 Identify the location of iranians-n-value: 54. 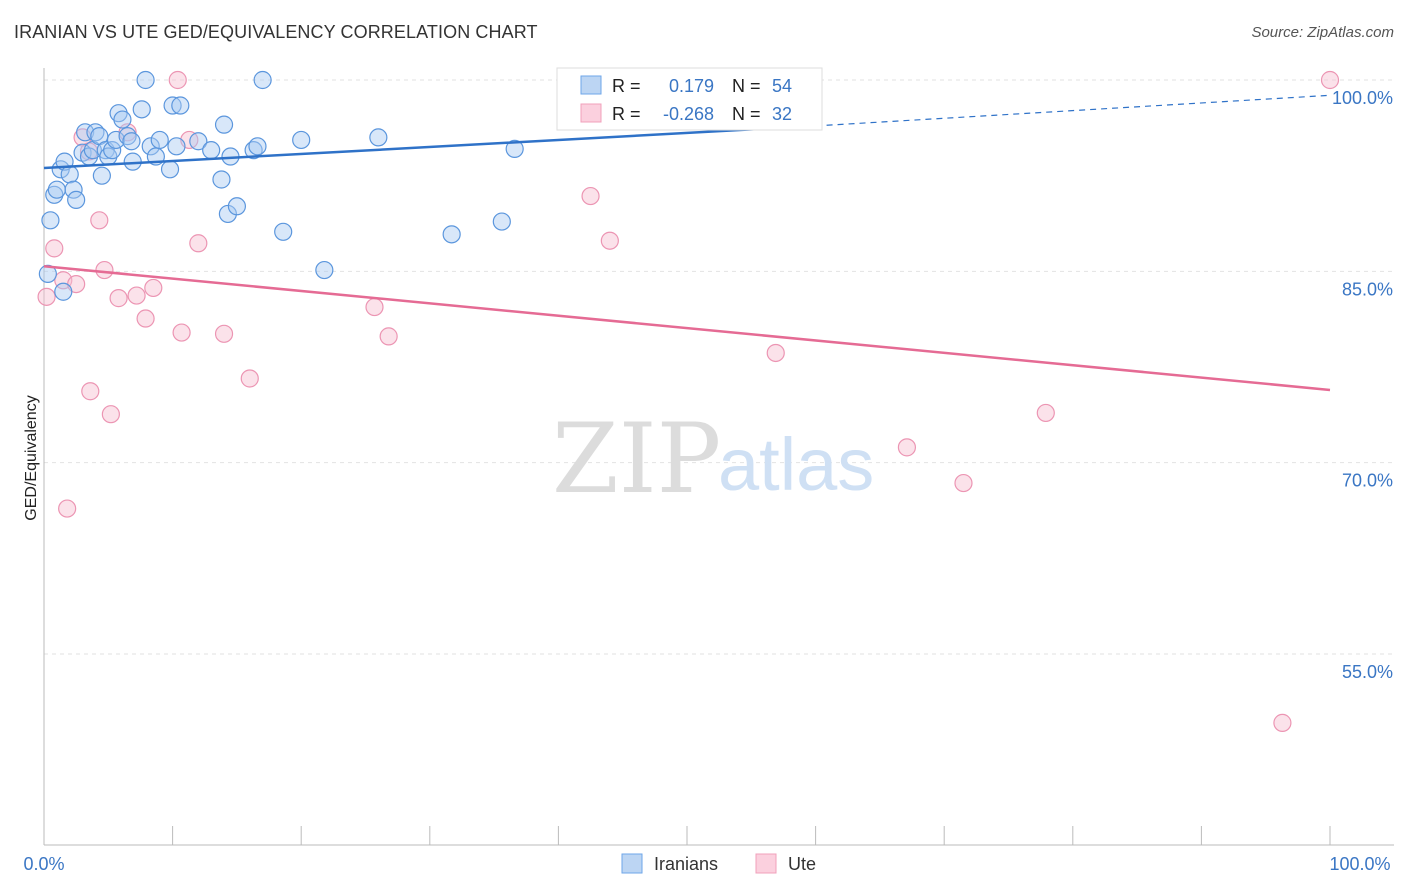
(782, 86).